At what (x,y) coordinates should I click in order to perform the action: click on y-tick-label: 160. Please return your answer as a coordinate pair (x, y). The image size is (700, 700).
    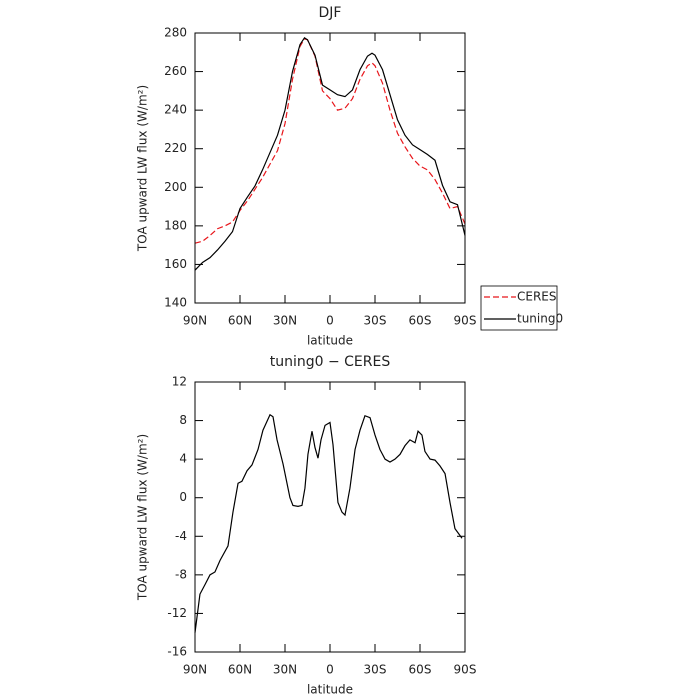
    Looking at the image, I should click on (175, 264).